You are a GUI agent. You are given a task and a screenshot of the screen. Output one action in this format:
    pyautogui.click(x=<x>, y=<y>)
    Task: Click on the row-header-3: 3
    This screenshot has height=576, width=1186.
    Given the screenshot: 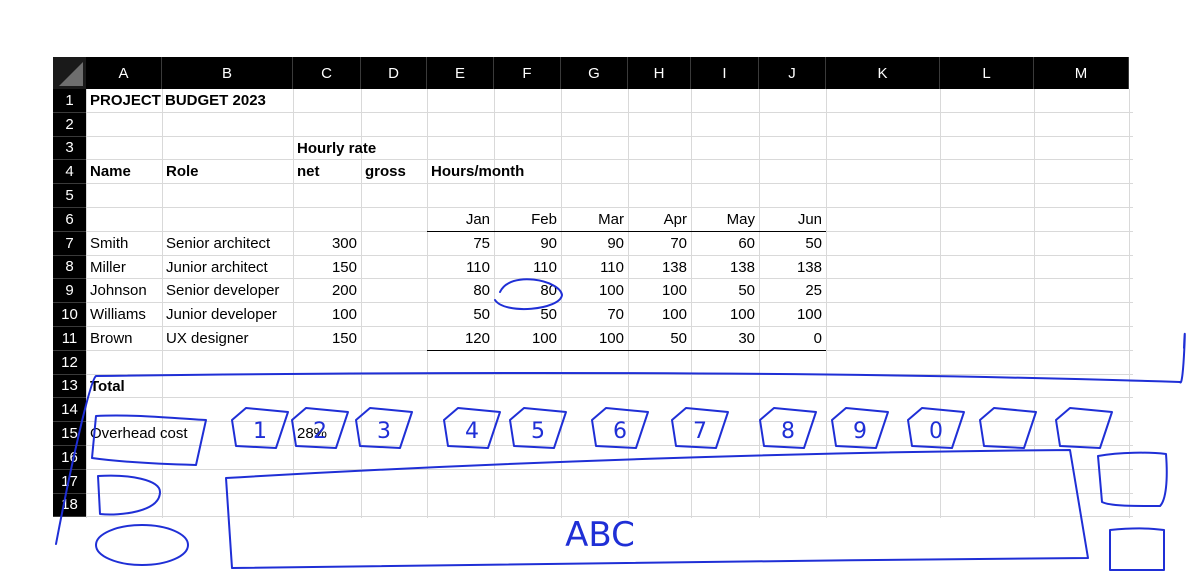 What is the action you would take?
    pyautogui.click(x=69, y=148)
    